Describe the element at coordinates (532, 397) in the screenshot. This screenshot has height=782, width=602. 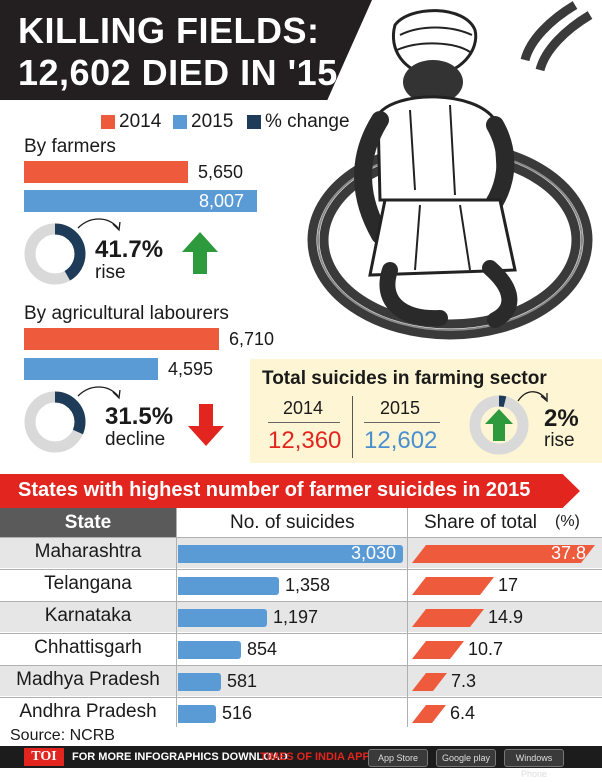
I see `total-curve-arrow-icon` at that location.